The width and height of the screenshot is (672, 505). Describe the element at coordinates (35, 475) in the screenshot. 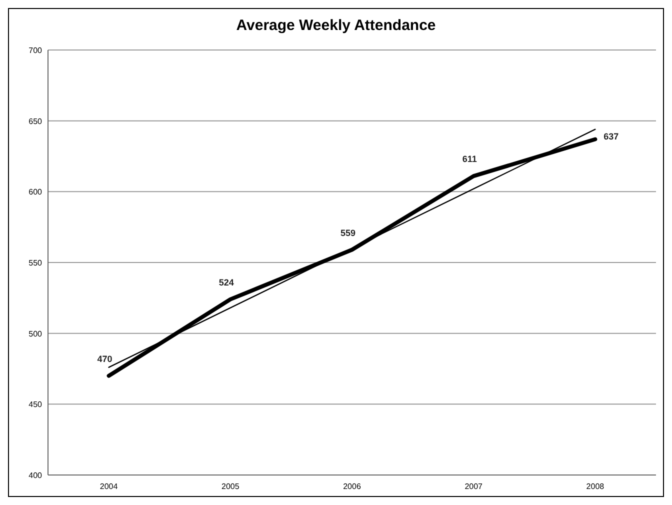

I see `y-tick-label: 400` at that location.